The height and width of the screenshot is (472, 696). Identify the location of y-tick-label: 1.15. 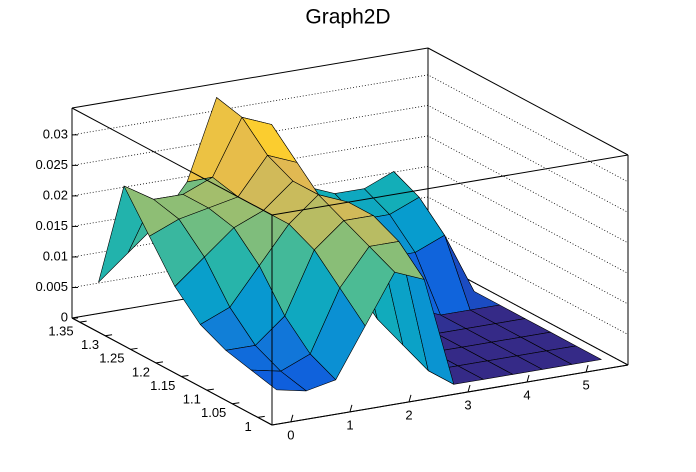
(162, 385).